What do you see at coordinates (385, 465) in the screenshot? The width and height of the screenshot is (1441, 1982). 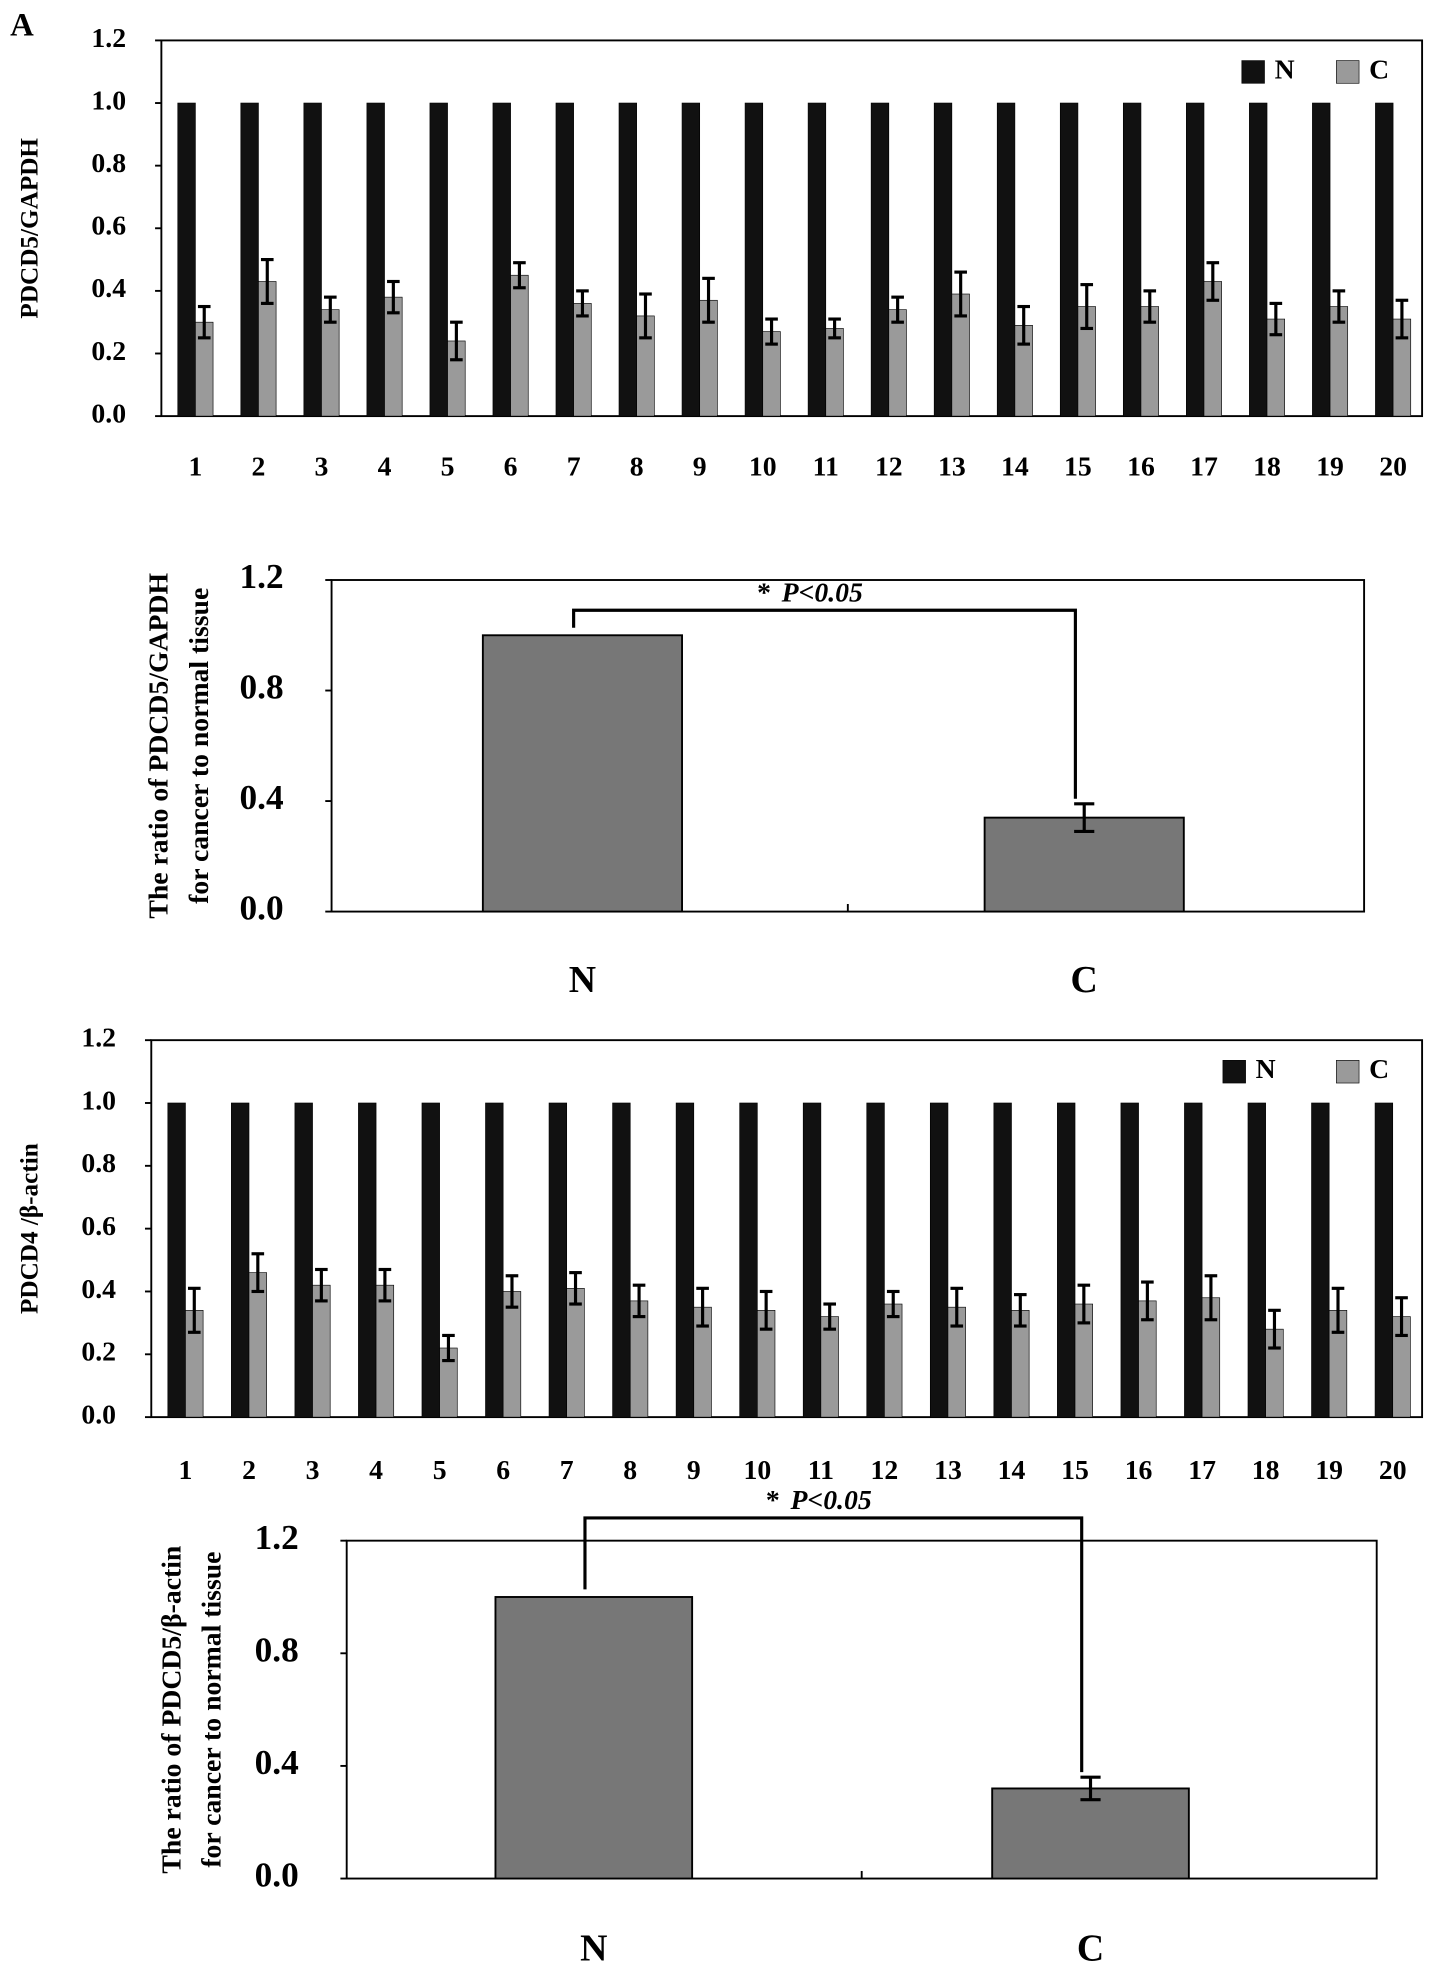 I see `x-tick-label: 4` at bounding box center [385, 465].